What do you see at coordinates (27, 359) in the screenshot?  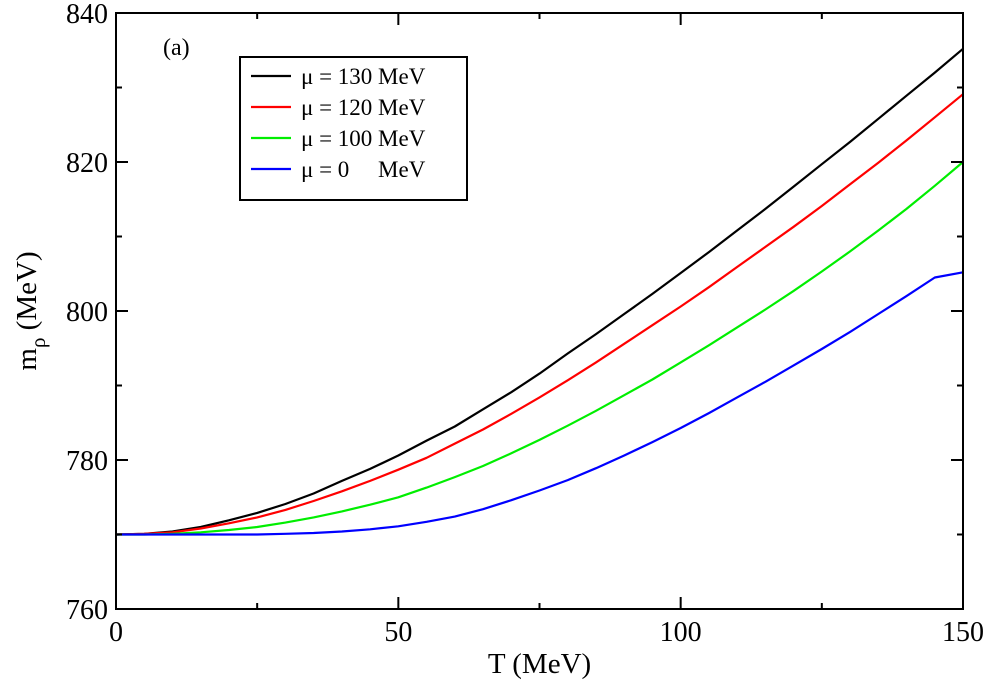 I see `y-axis-title-main: m` at bounding box center [27, 359].